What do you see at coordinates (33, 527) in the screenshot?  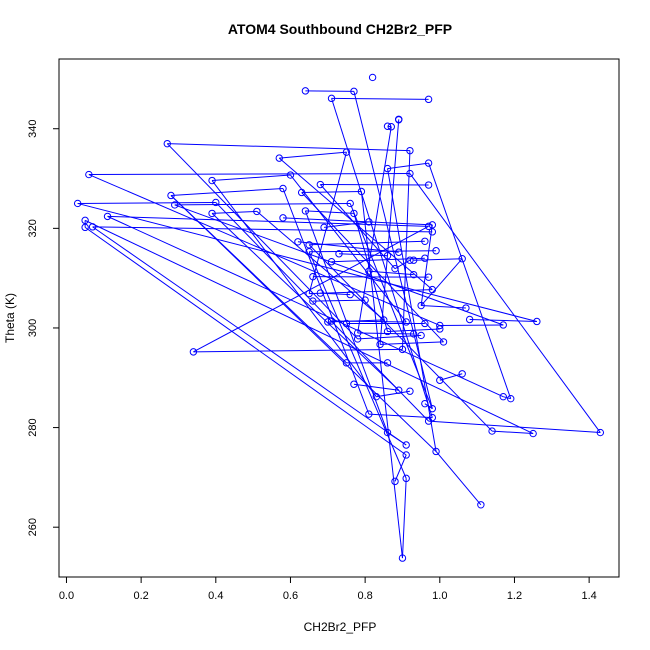 I see `y-tick-label: 260` at bounding box center [33, 527].